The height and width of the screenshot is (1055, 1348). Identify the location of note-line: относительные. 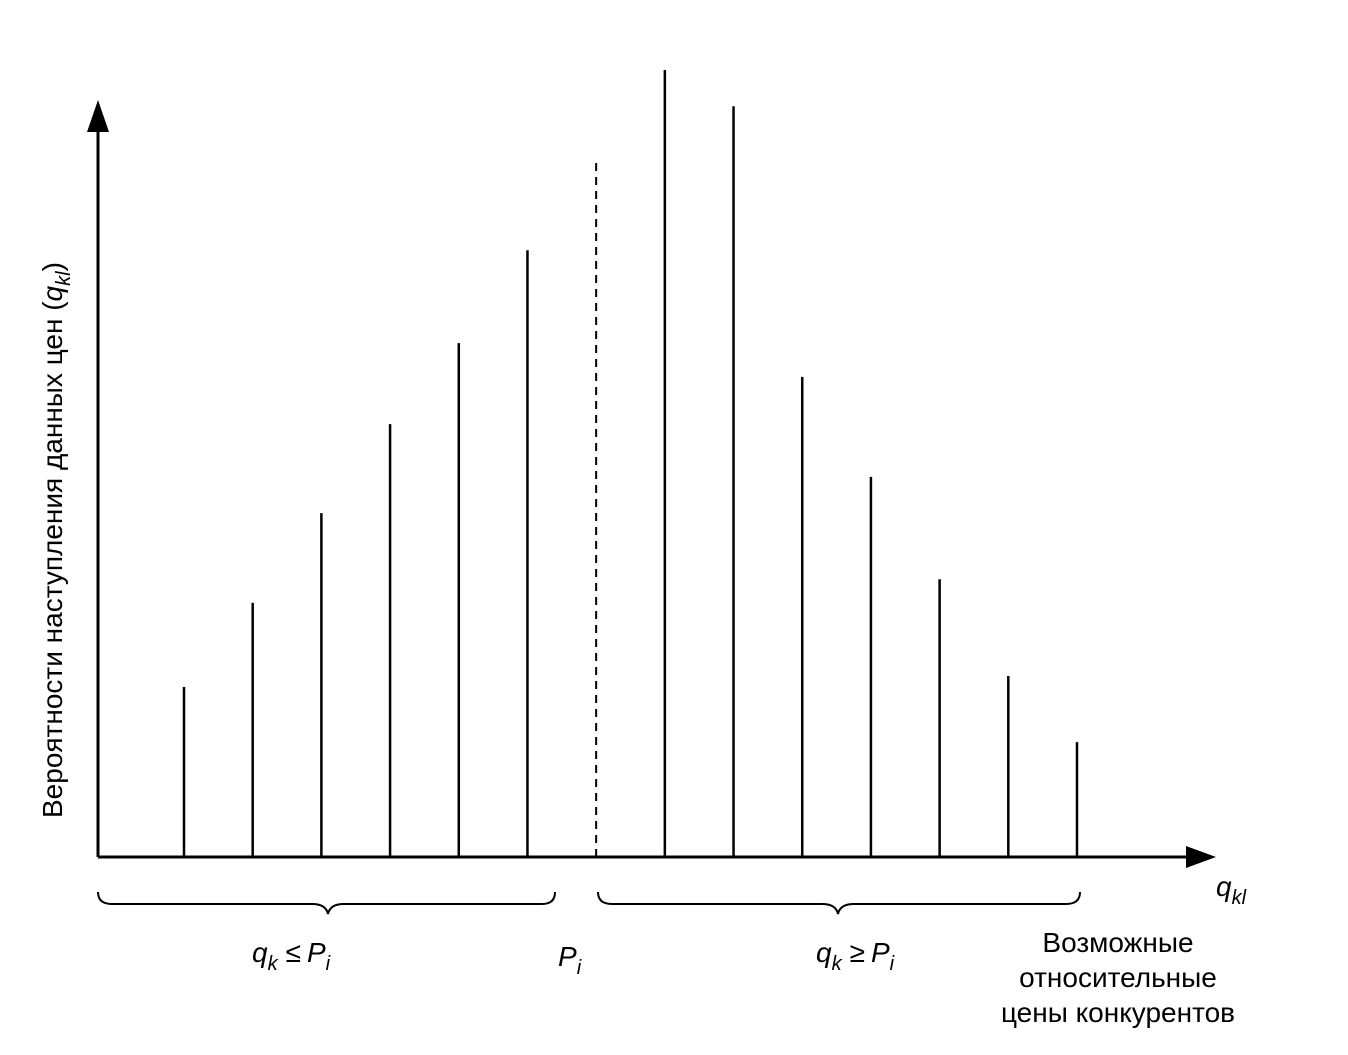
(1118, 977).